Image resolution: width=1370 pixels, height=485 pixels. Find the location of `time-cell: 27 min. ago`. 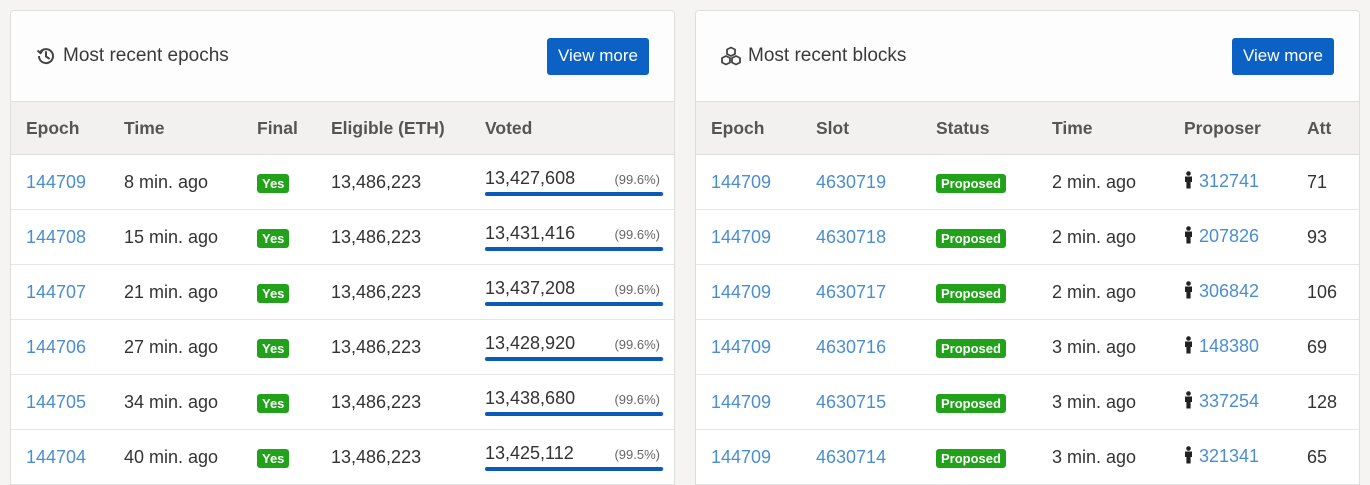

time-cell: 27 min. ago is located at coordinates (171, 346).